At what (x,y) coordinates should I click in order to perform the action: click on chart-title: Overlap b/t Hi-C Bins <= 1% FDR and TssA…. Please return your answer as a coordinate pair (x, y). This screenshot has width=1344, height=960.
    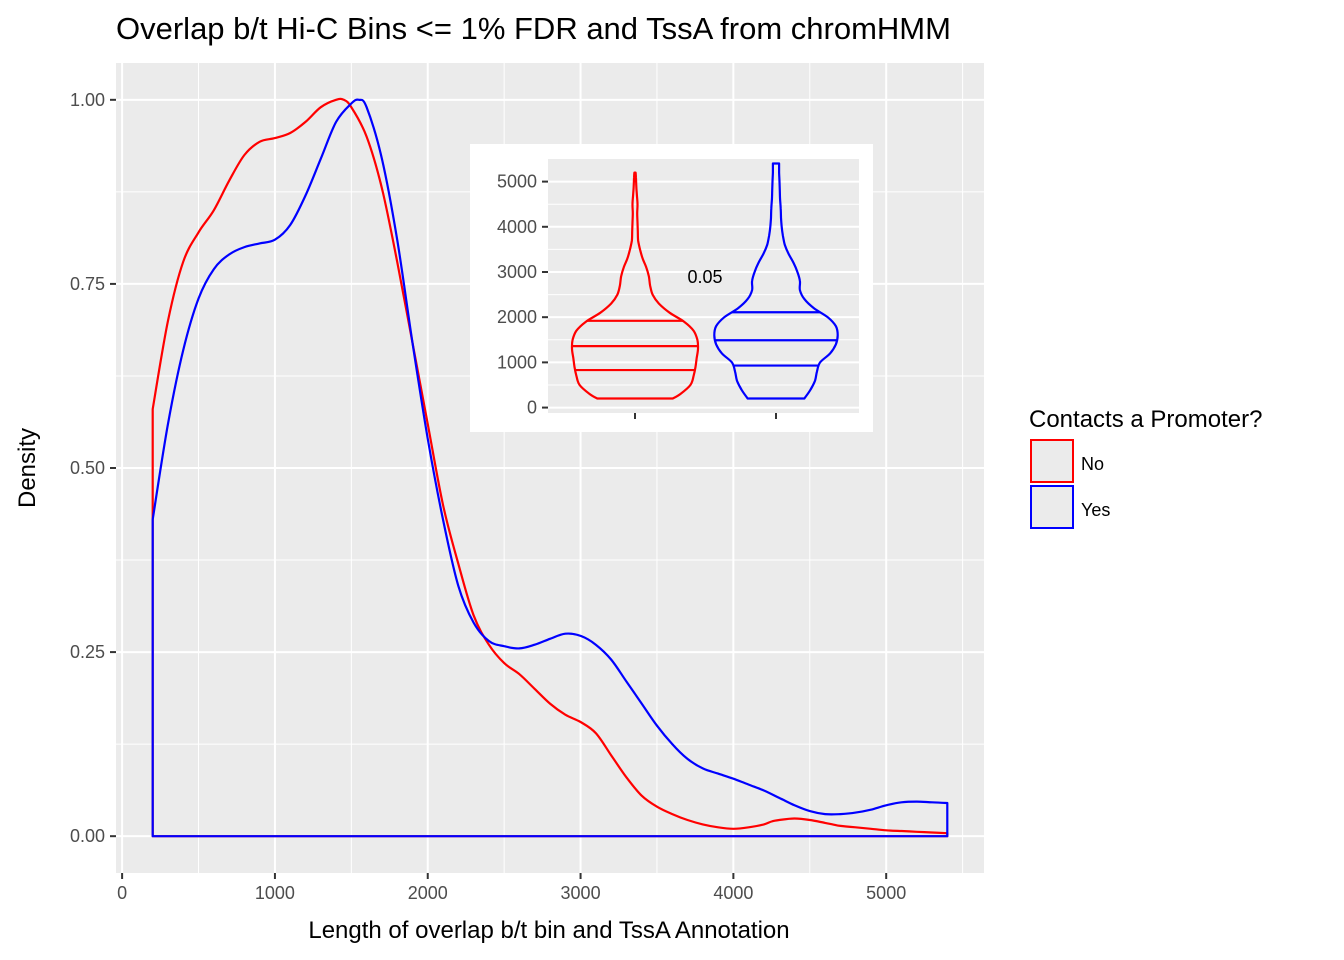
    Looking at the image, I should click on (533, 28).